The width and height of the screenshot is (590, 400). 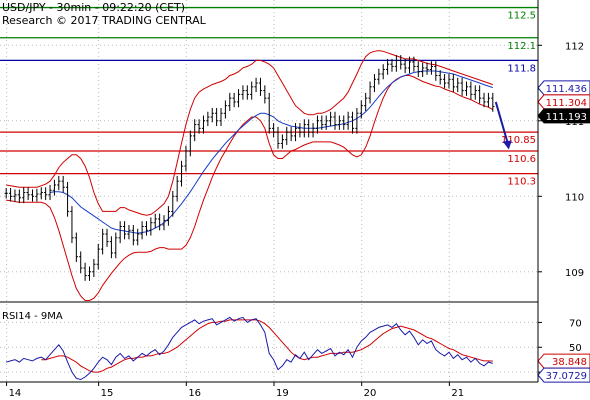 I want to click on price-box-black: 111.193, so click(x=563, y=116).